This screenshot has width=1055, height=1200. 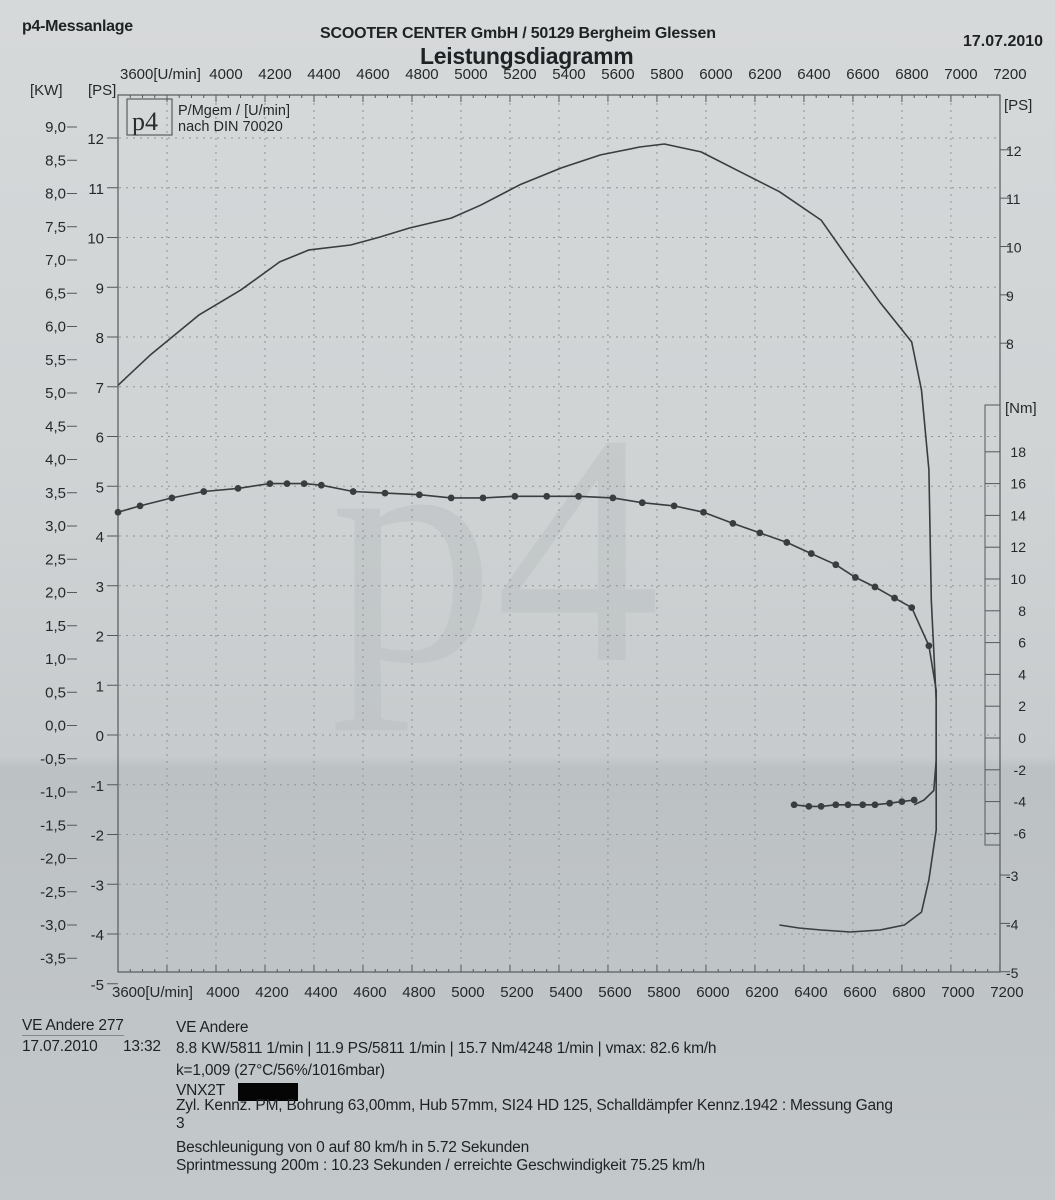 What do you see at coordinates (97, 836) in the screenshot?
I see `ps-tick-label-left: -2` at bounding box center [97, 836].